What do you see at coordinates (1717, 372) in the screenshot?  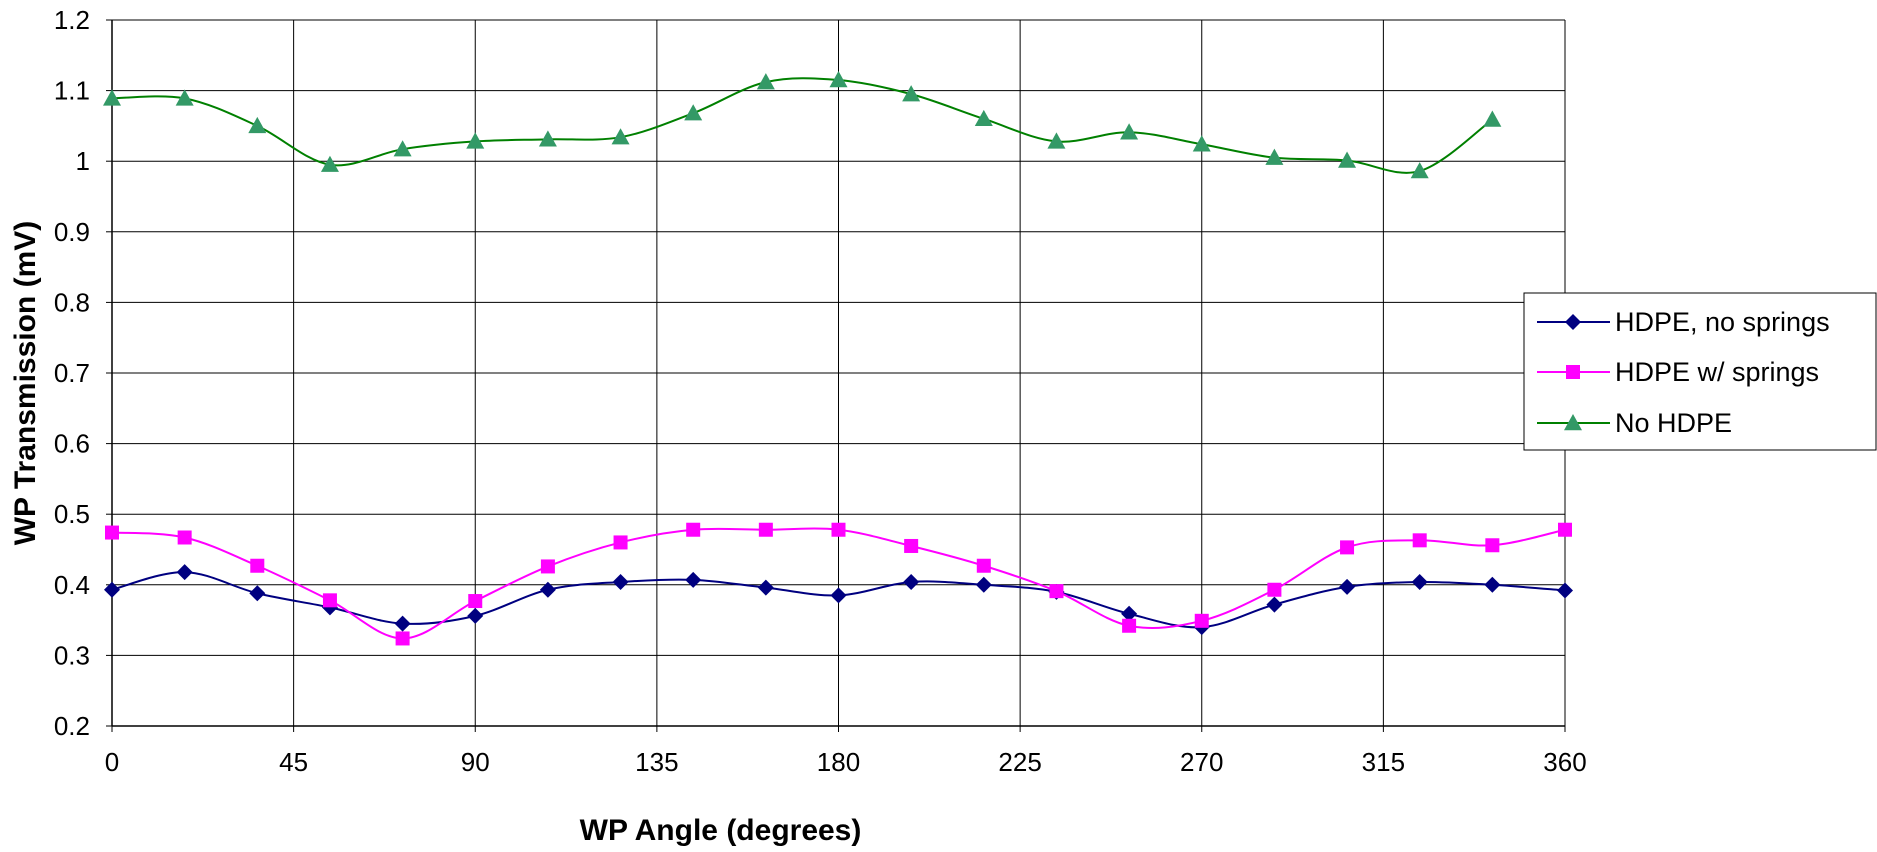 I see `legend-label-hdpe-with-springs: HDPE w/ springs` at bounding box center [1717, 372].